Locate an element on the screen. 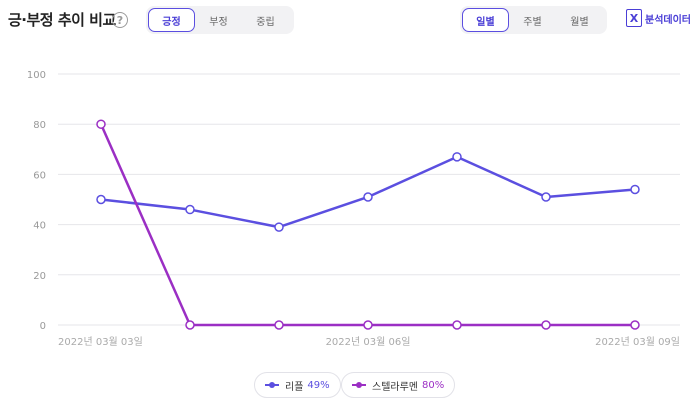  y-tick-label: 0 is located at coordinates (43, 326).